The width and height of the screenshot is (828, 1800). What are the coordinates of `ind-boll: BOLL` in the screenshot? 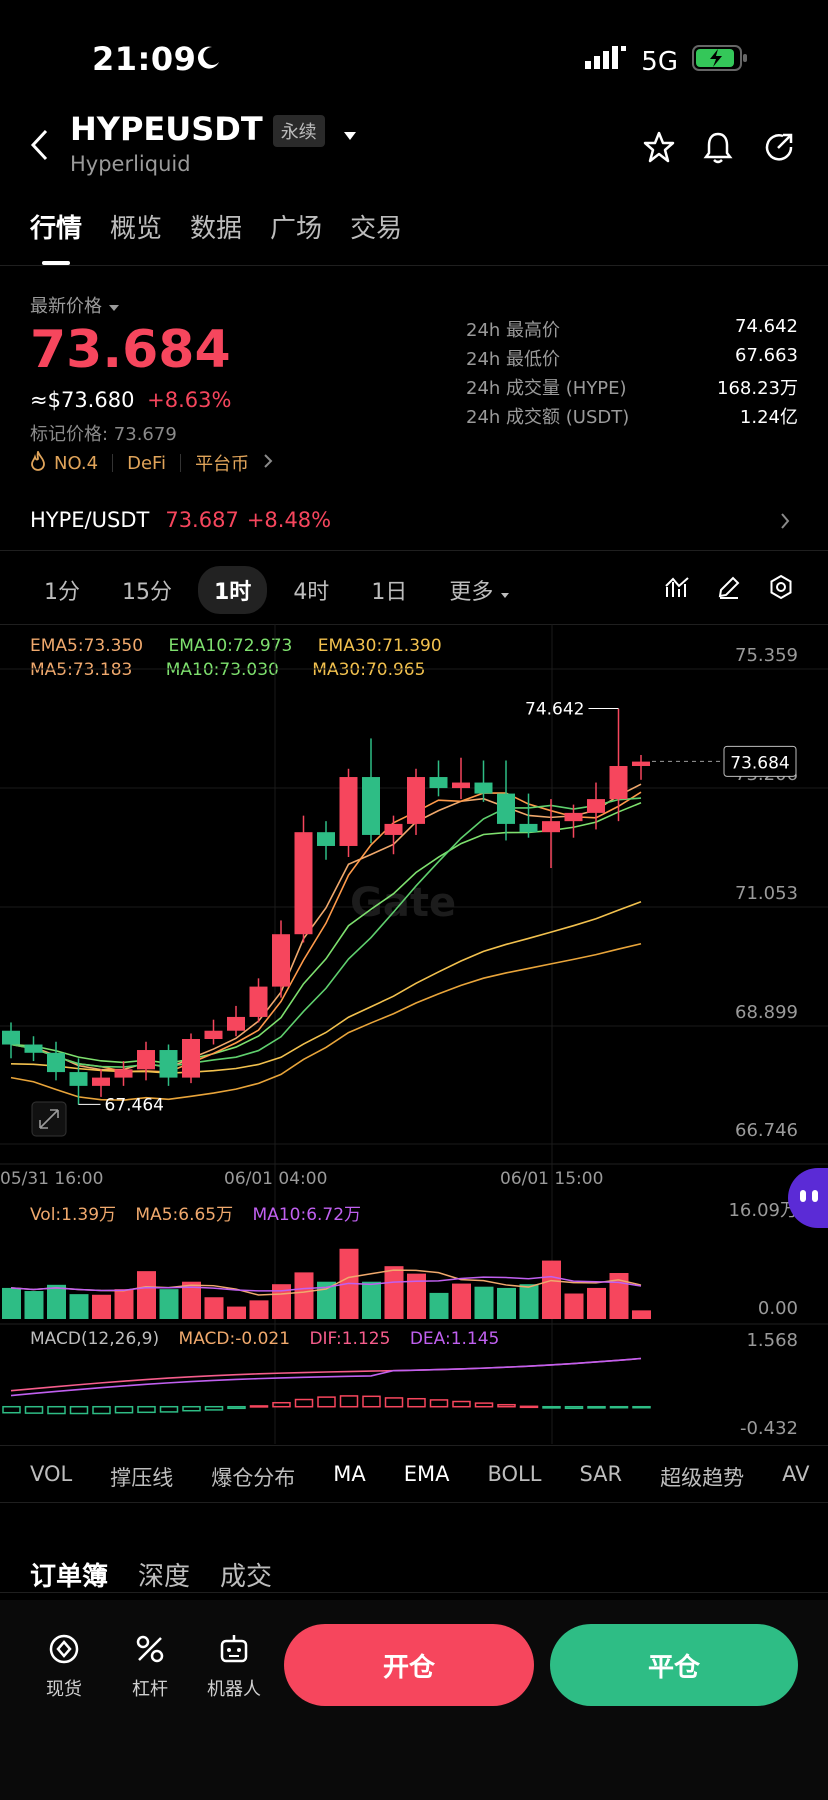 It's located at (514, 1474).